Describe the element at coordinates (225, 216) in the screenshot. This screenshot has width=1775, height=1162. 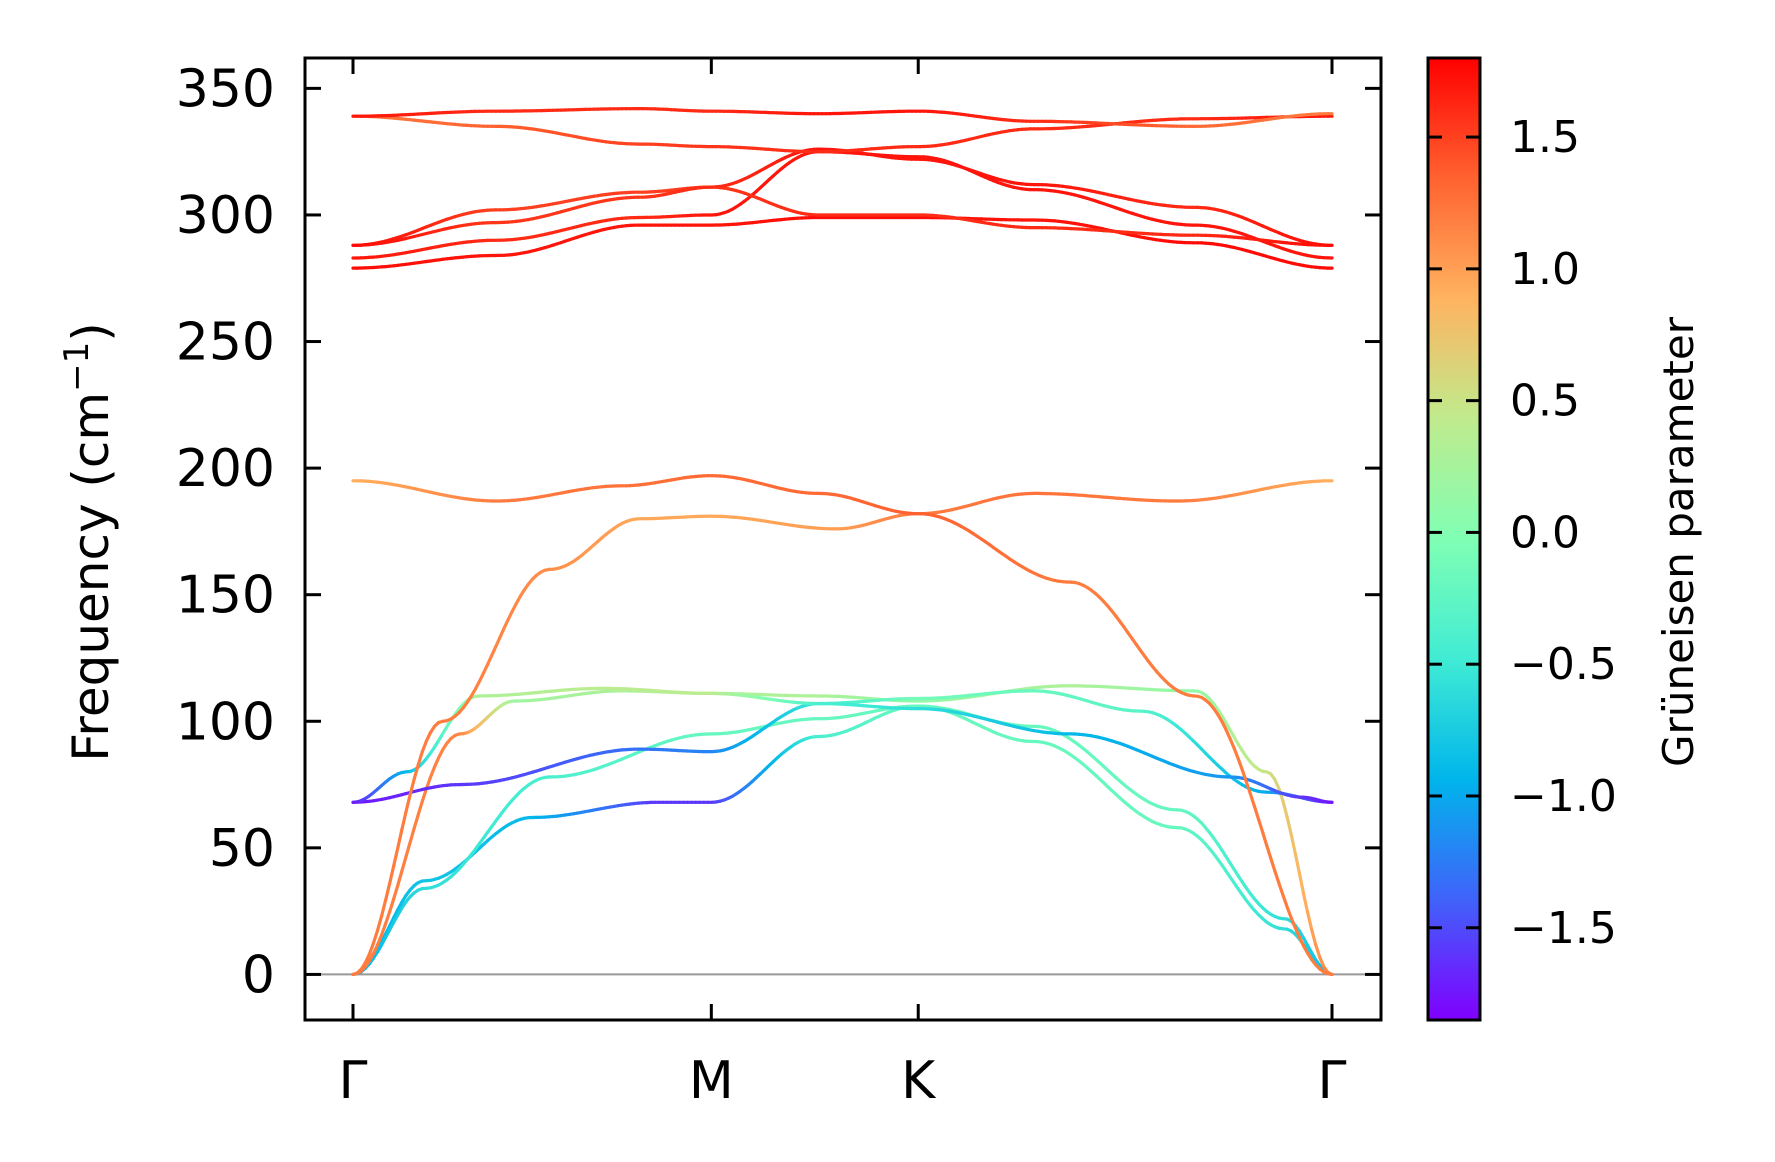
I see `y-tick-label: 300` at that location.